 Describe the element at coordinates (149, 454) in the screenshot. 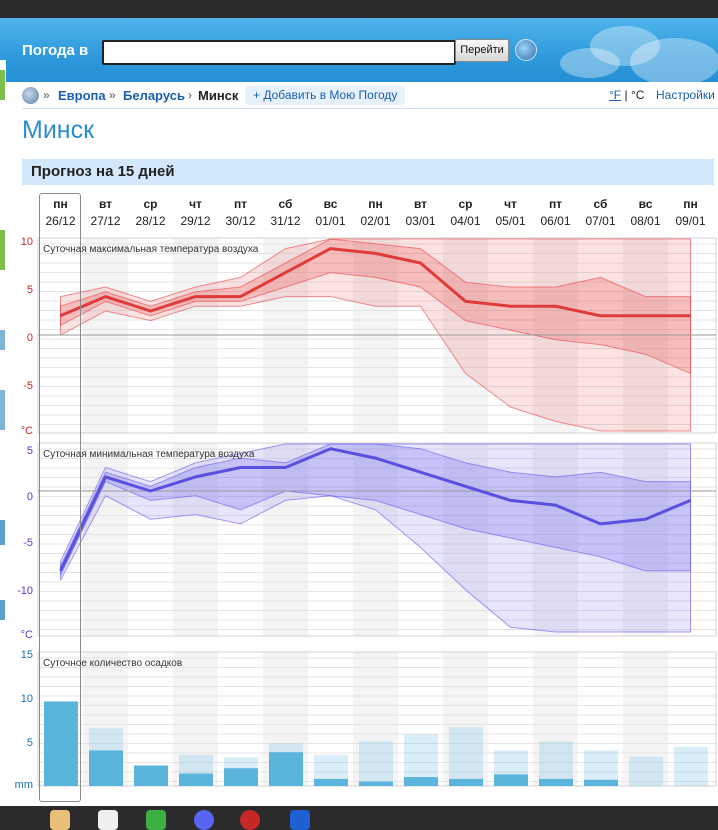

I see `chart-title: Суточная минимальная температура воздуха` at that location.